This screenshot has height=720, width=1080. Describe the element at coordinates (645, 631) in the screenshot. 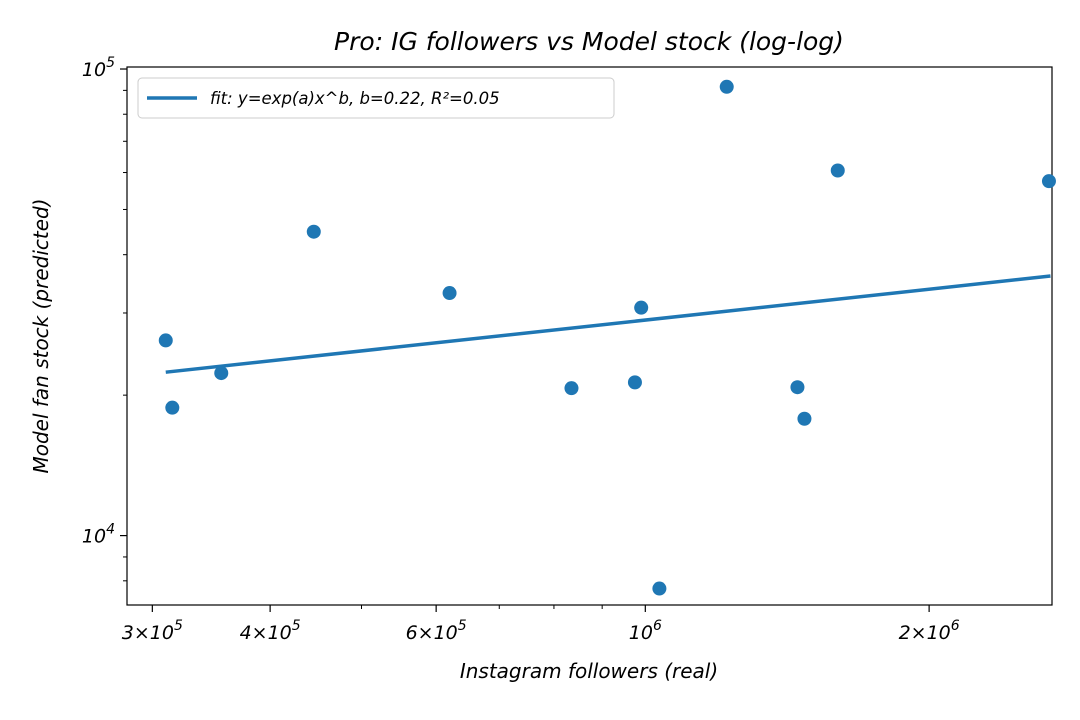

I see `tick-label: 10⁶` at that location.